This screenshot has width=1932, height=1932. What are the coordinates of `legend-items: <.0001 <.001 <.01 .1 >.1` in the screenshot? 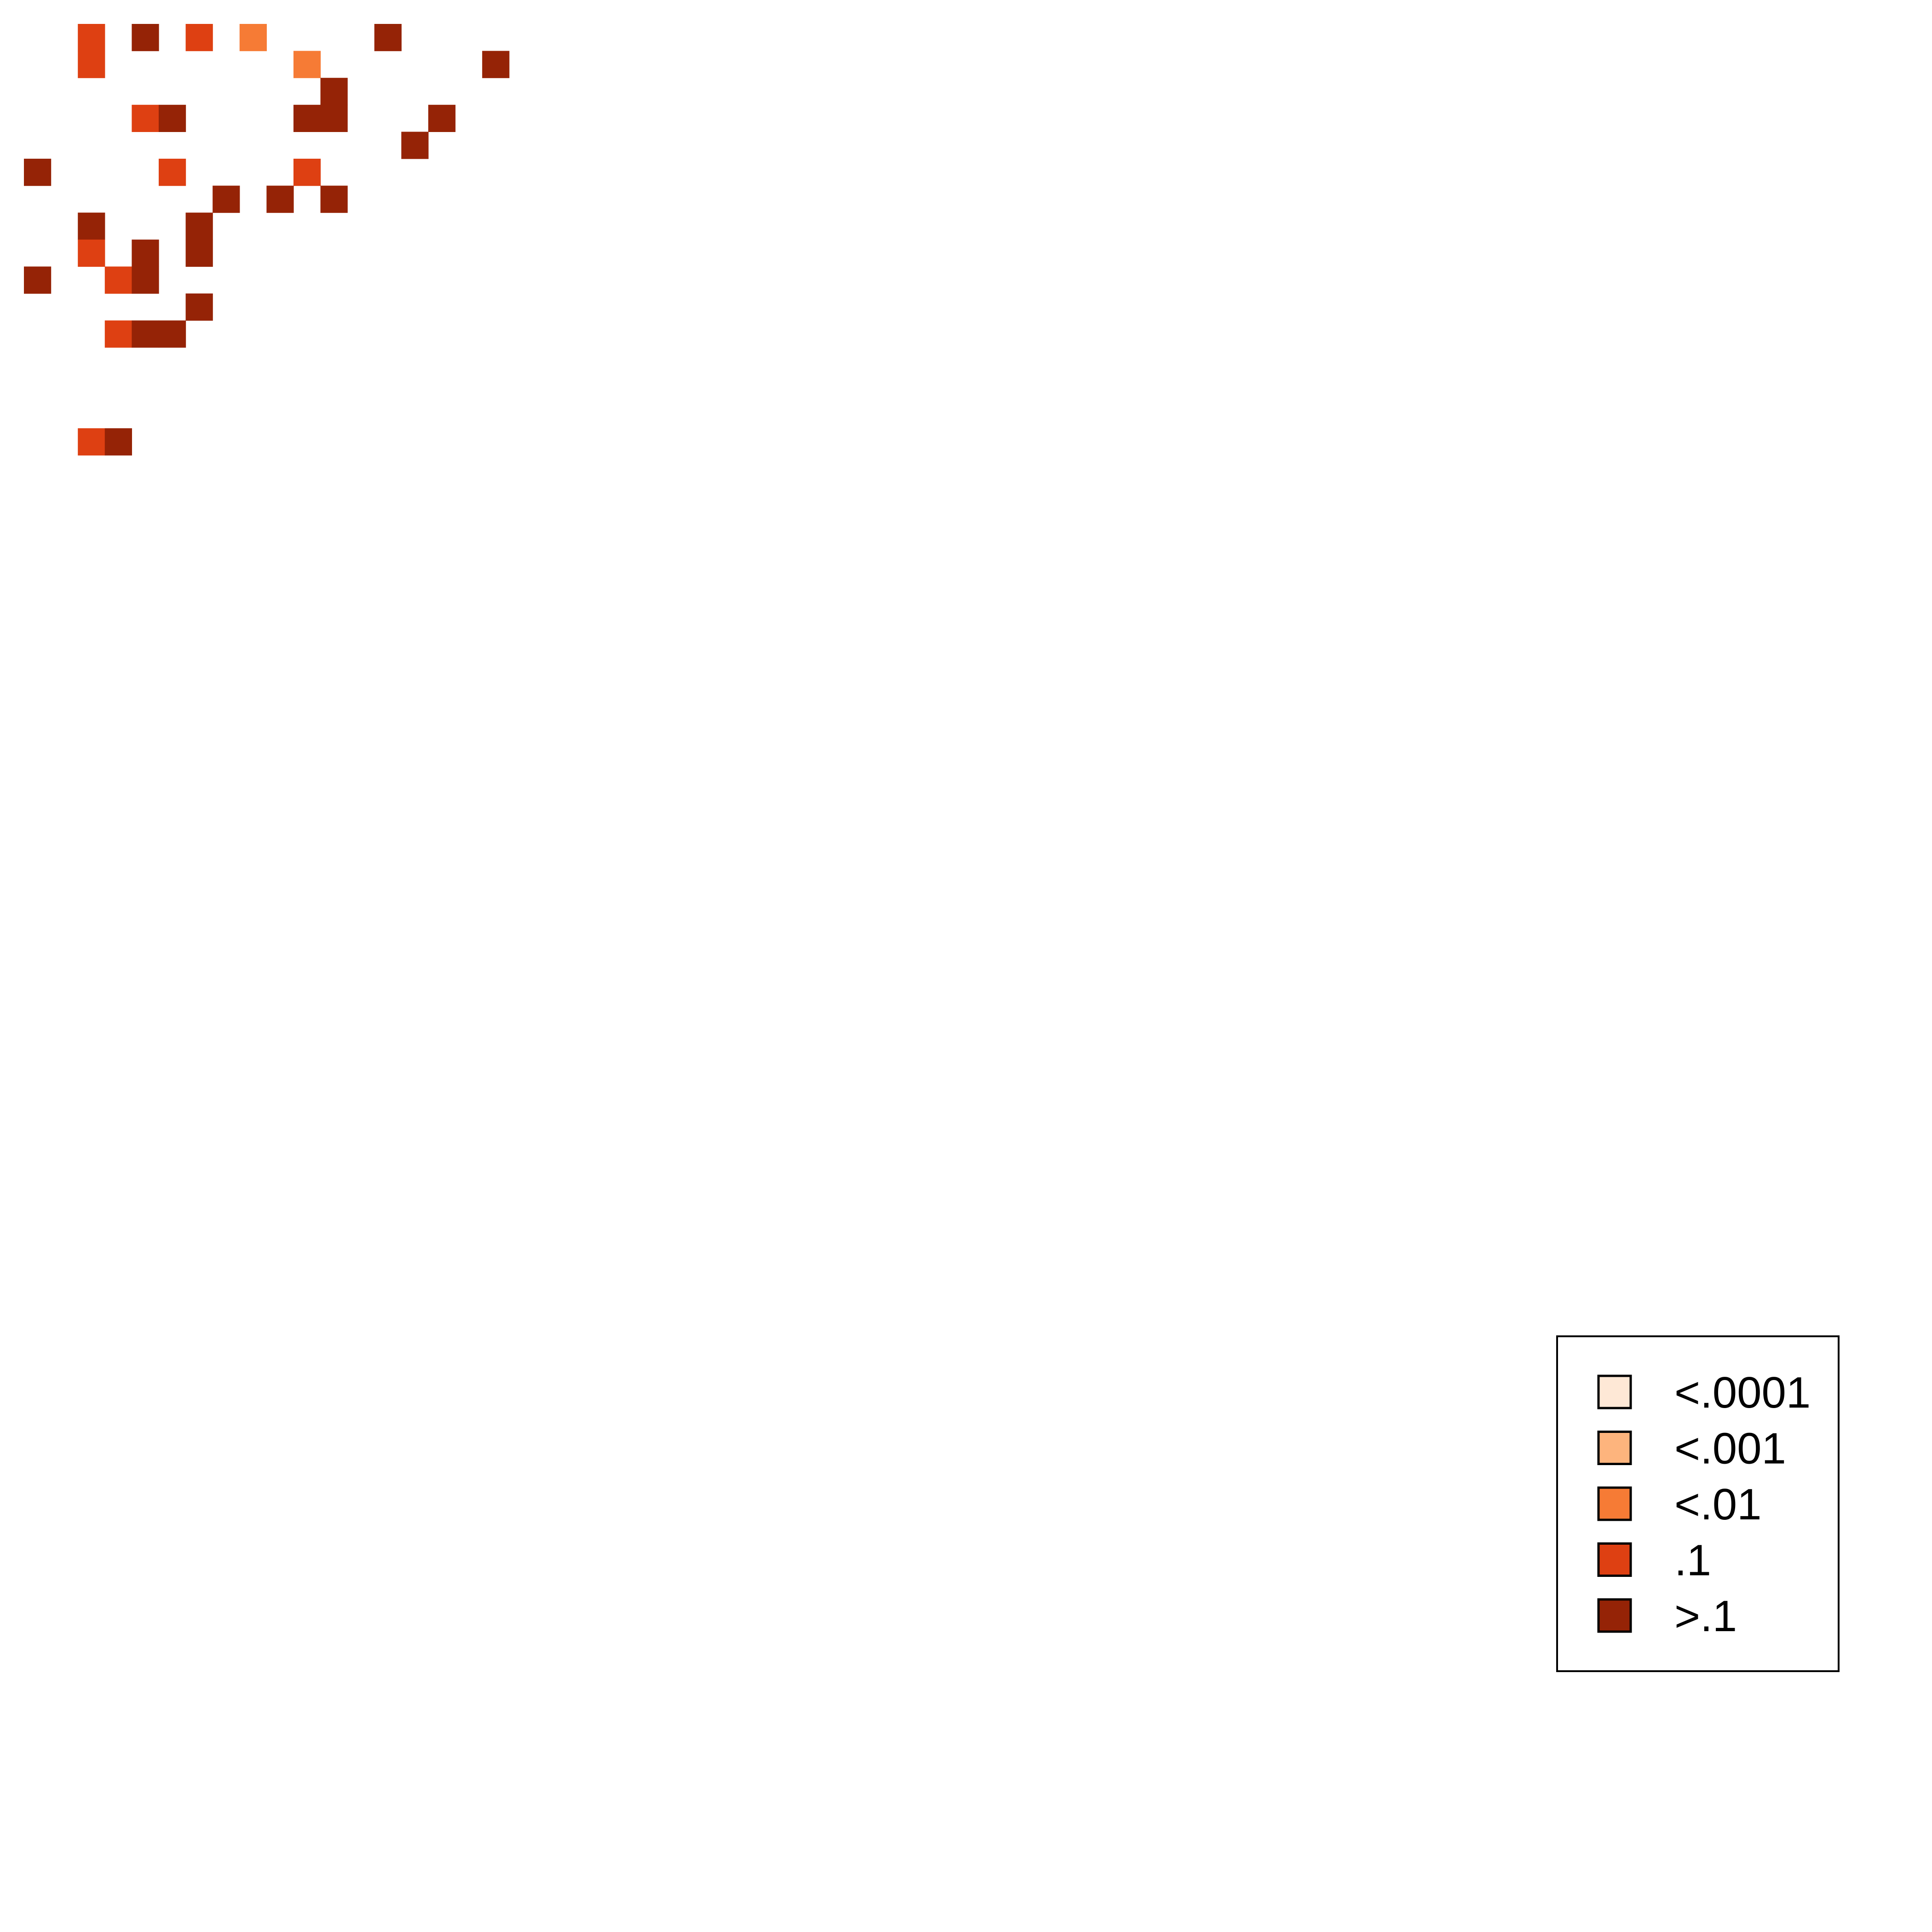 It's located at (1704, 1504).